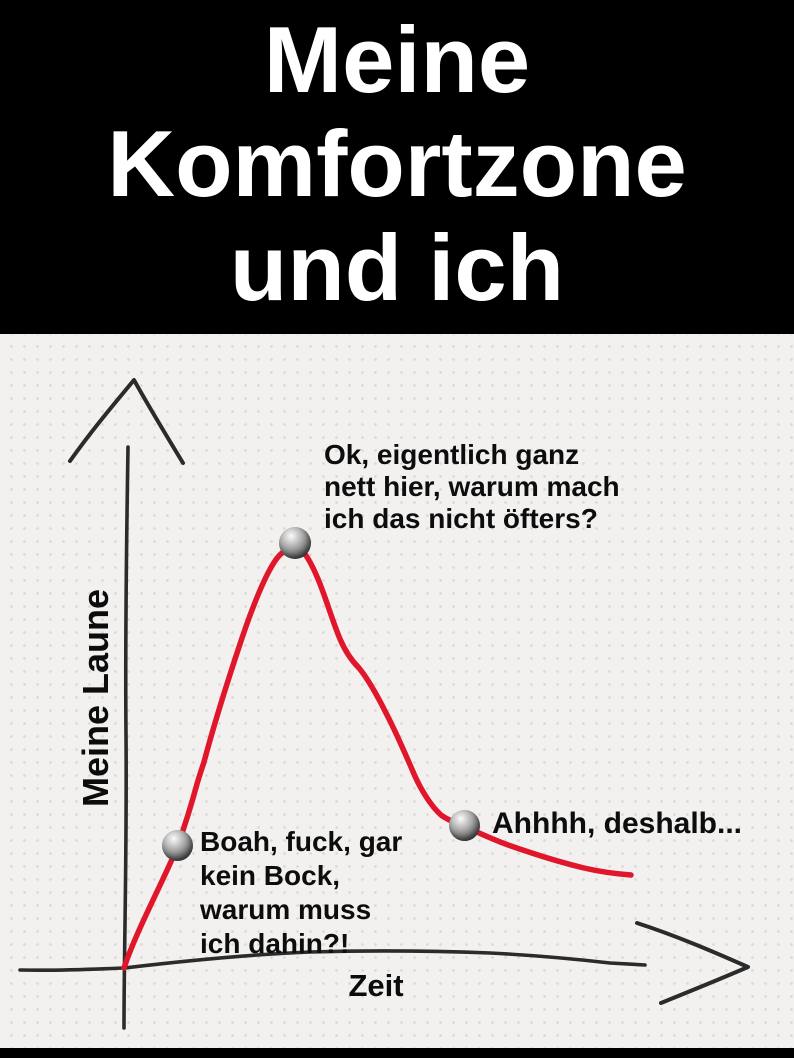  What do you see at coordinates (286, 909) in the screenshot?
I see `annotation-start-line-3: warum muss` at bounding box center [286, 909].